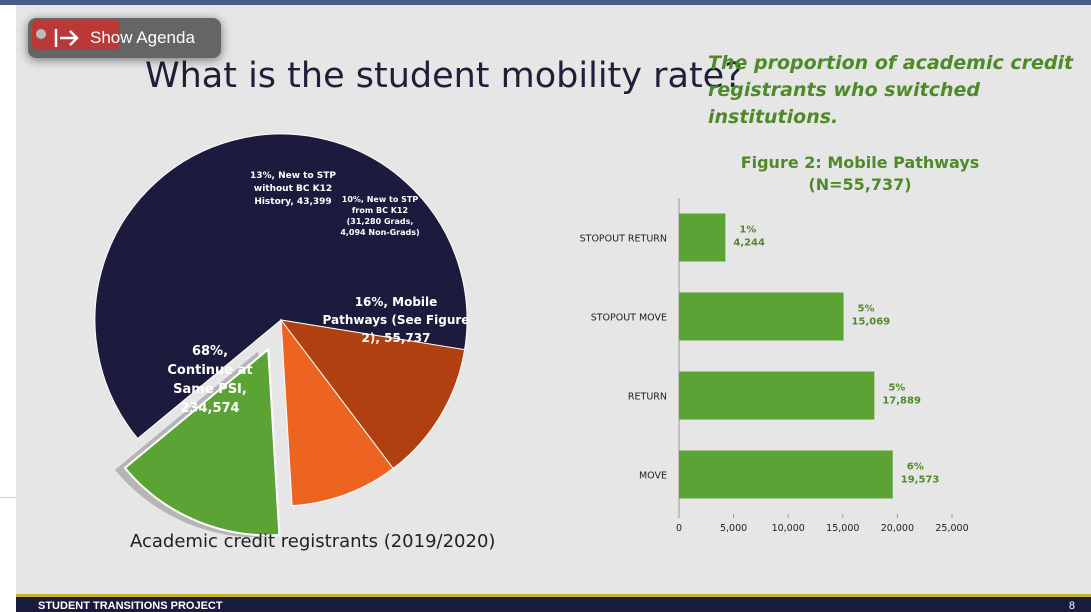 The height and width of the screenshot is (612, 1091). I want to click on bar-chart-title: Figure 2: Mobile Pathways (N=55,737), so click(860, 174).